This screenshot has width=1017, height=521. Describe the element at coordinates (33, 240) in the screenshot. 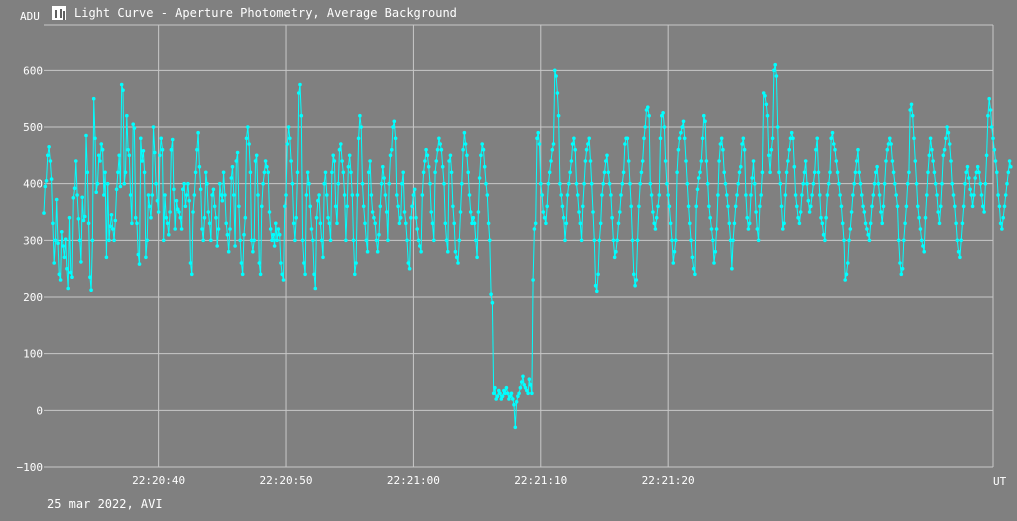

I see `y-tick-label: 300` at that location.